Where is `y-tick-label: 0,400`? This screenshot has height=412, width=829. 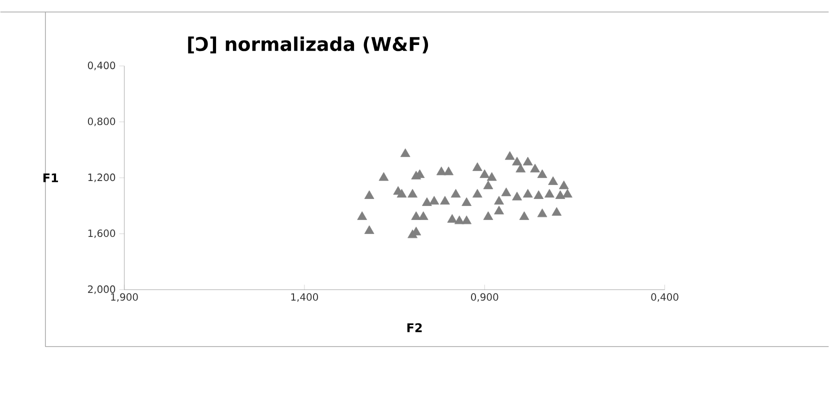
y-tick-label: 0,400 is located at coordinates (102, 66).